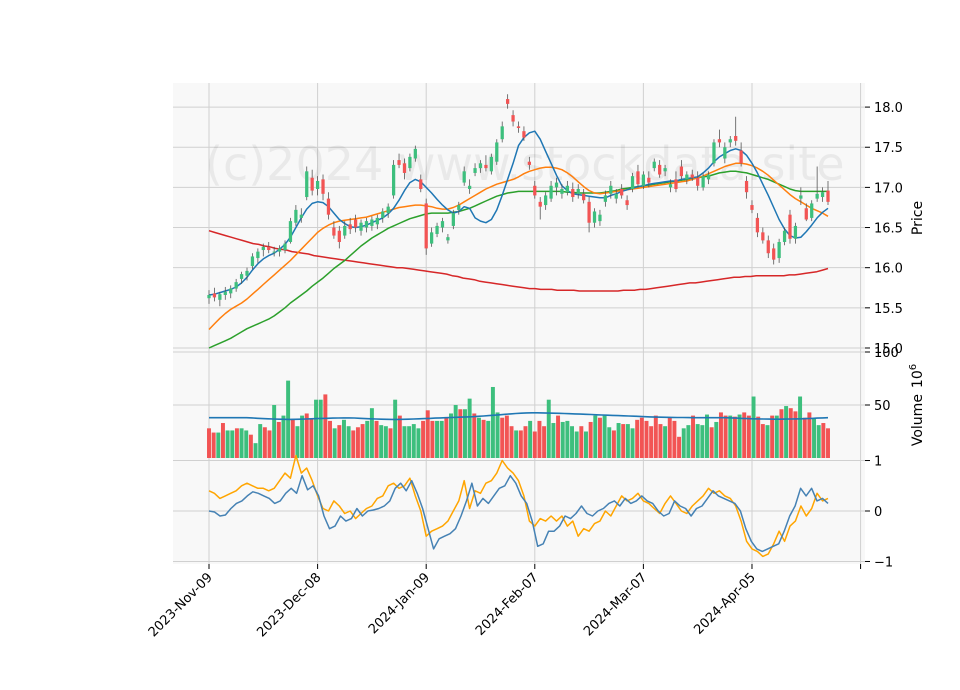 Image resolution: width=960 pixels, height=690 pixels. What do you see at coordinates (888, 269) in the screenshot?
I see `y-tick-label: 16.0` at bounding box center [888, 269].